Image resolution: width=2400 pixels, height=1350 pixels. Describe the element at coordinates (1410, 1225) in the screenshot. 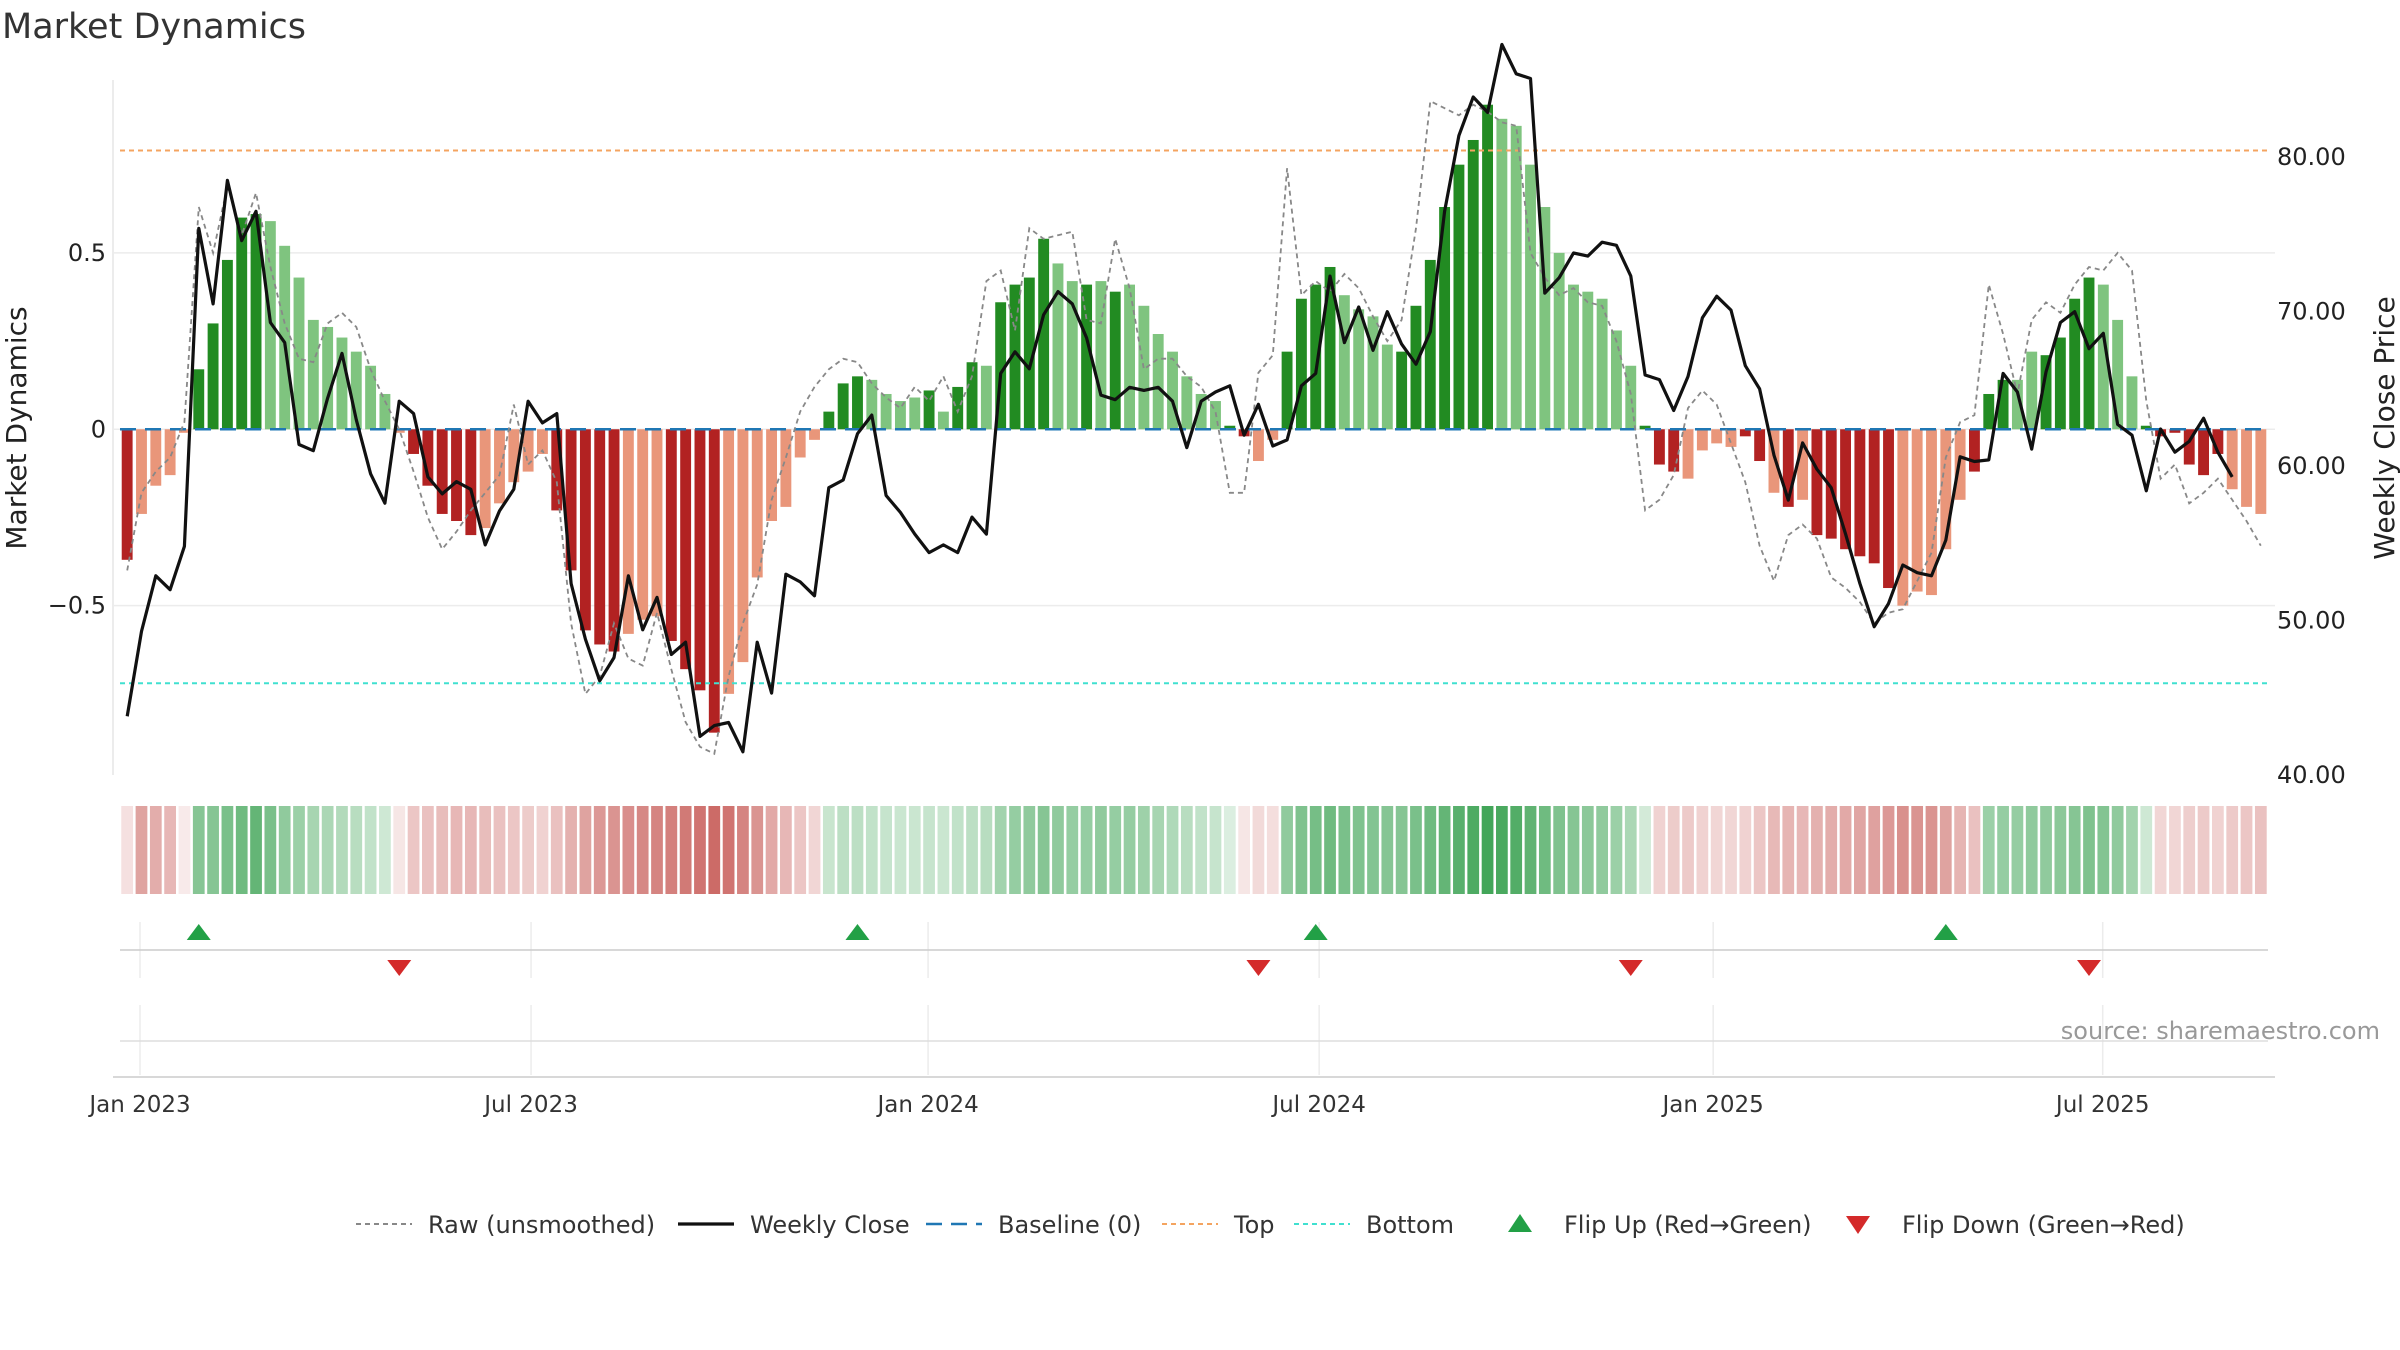

I see `legend-label-bottom: Bottom` at that location.